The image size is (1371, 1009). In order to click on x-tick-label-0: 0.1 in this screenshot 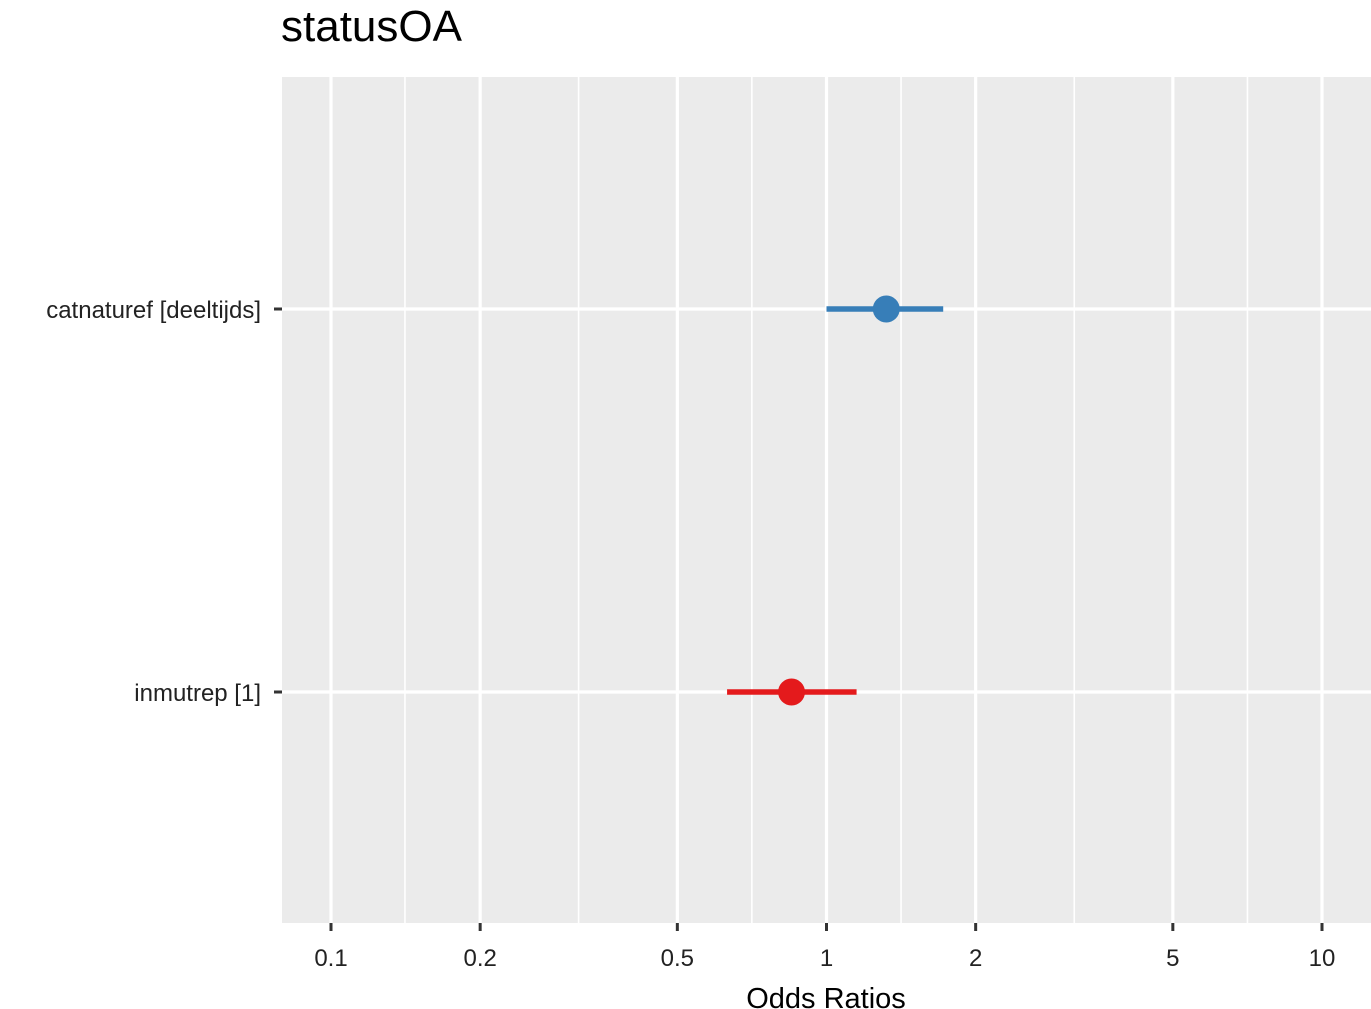, I will do `click(330, 958)`.